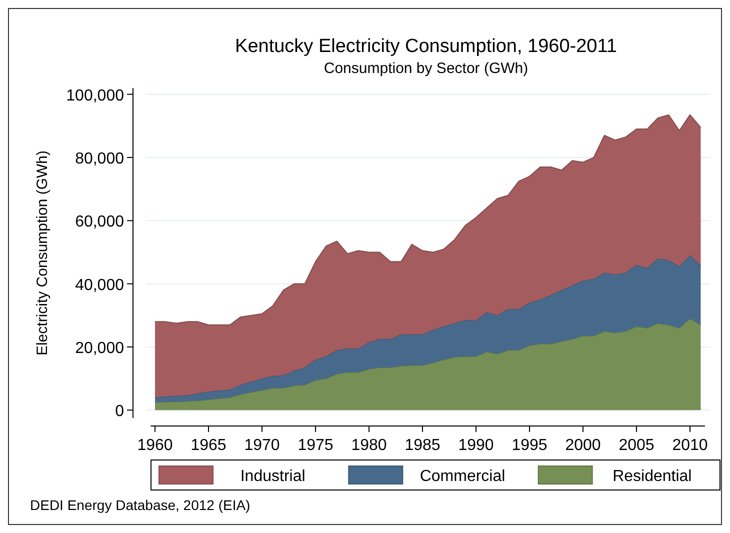 This screenshot has width=730, height=533. I want to click on x-tick-label: 2000, so click(583, 445).